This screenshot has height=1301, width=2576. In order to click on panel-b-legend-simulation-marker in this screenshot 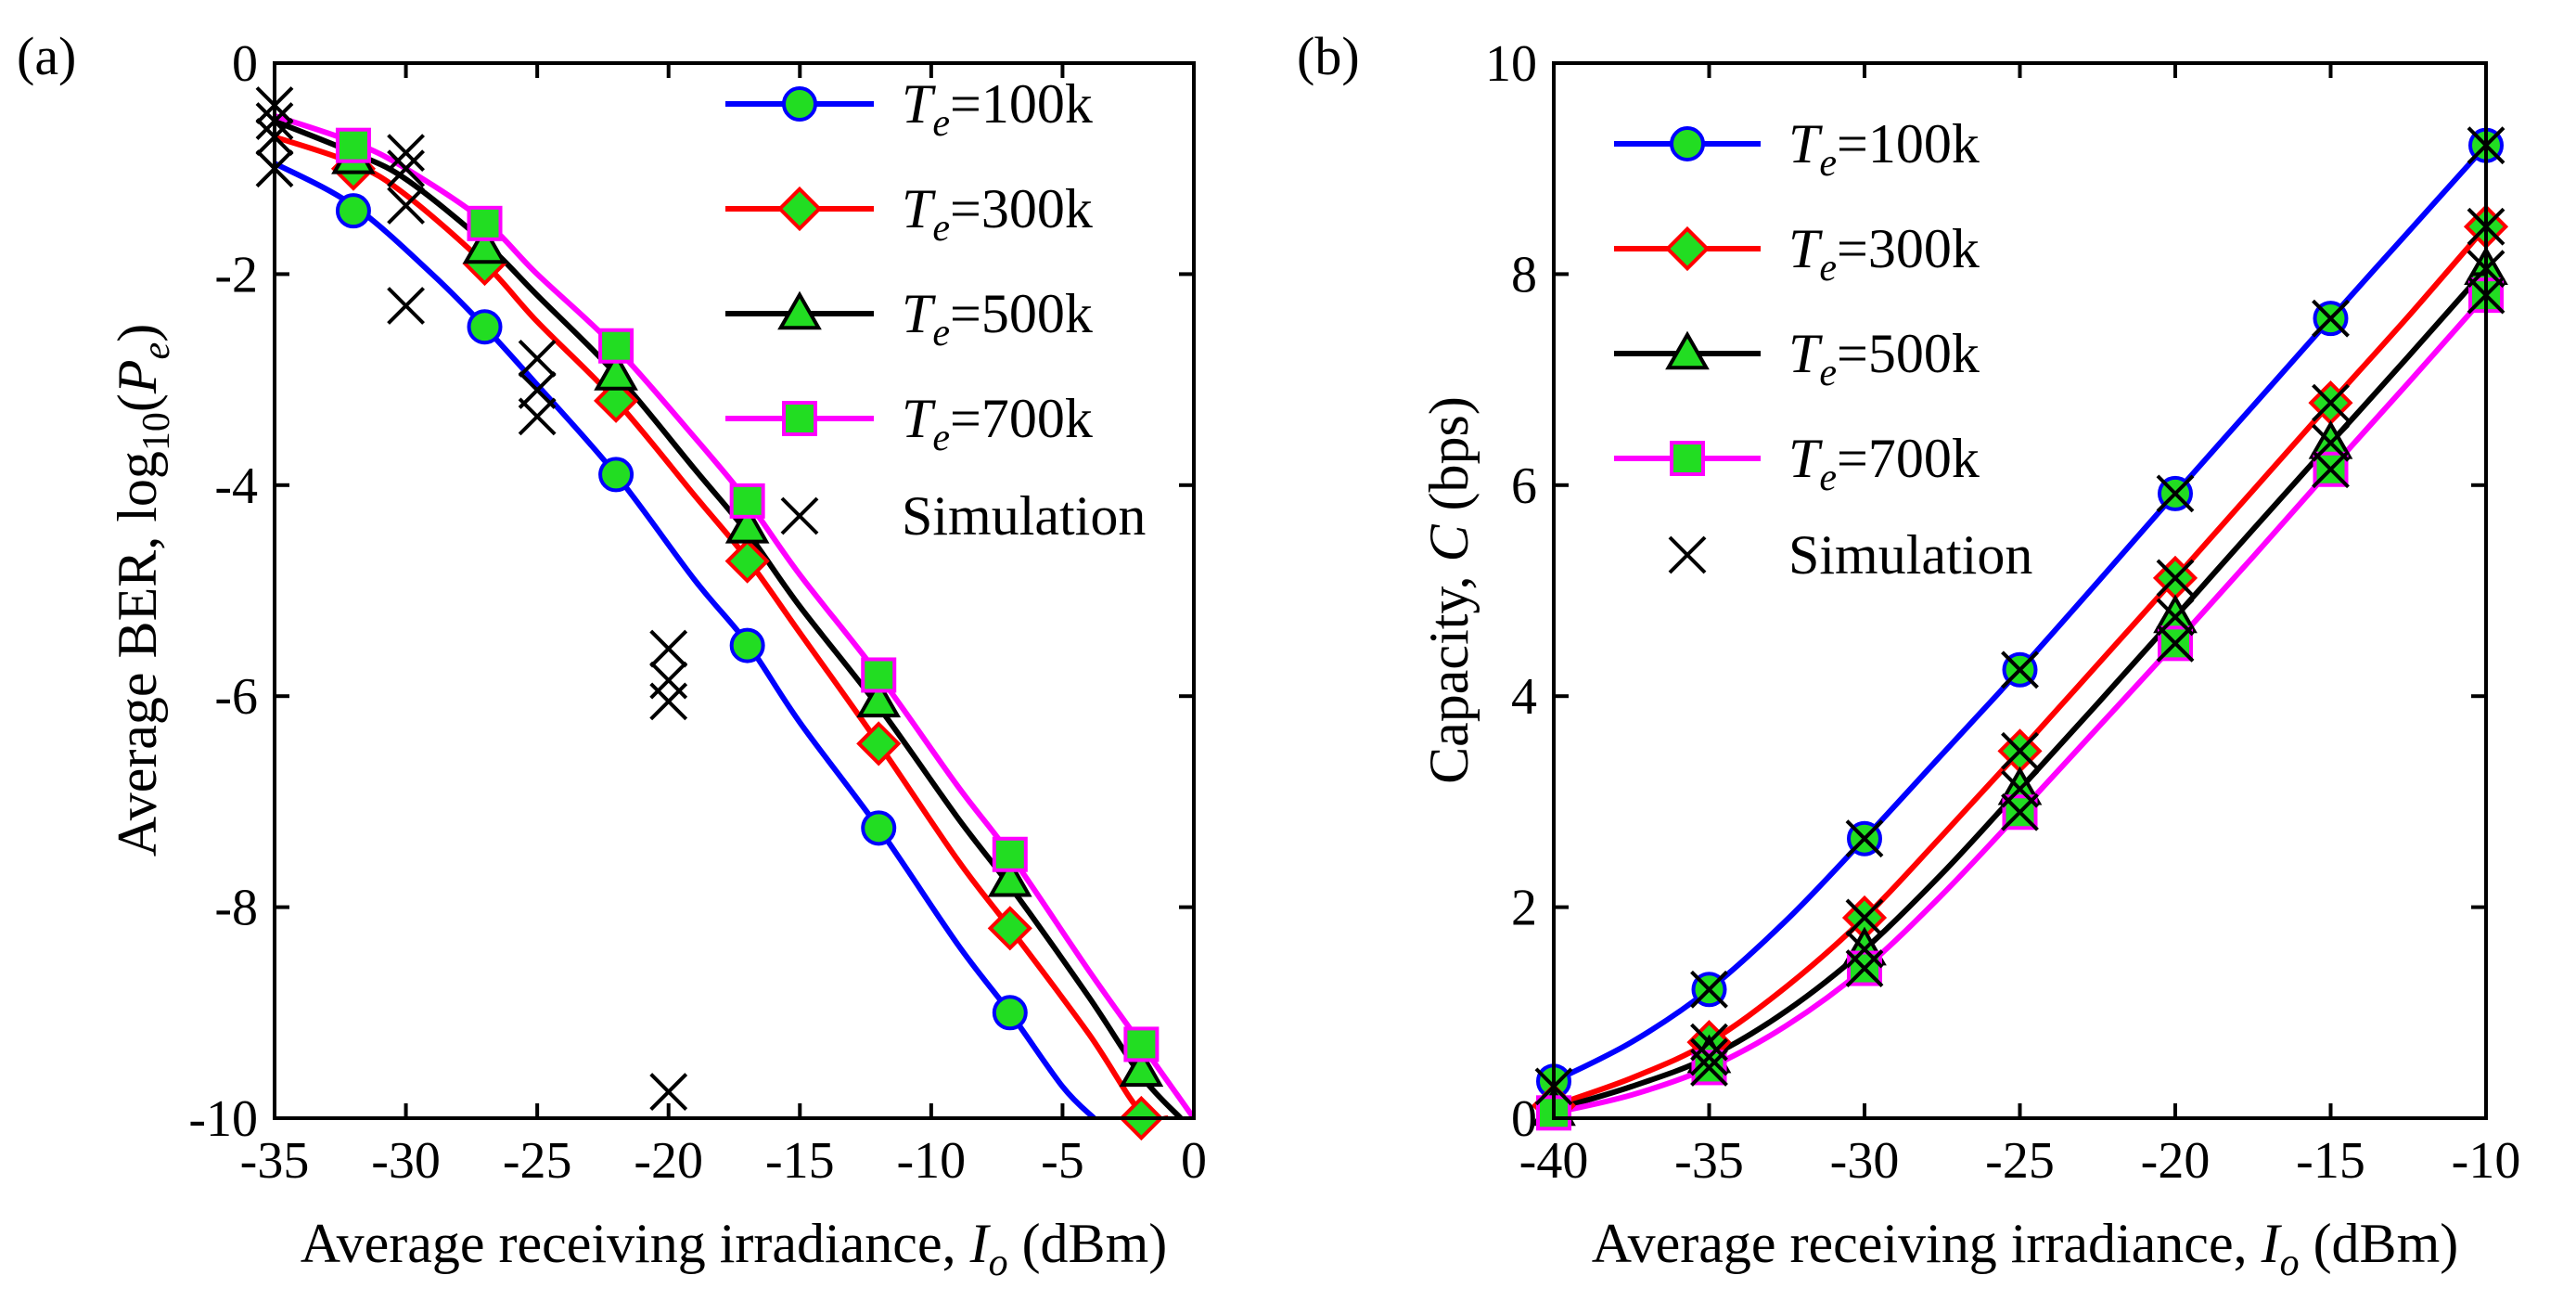, I will do `click(1687, 555)`.